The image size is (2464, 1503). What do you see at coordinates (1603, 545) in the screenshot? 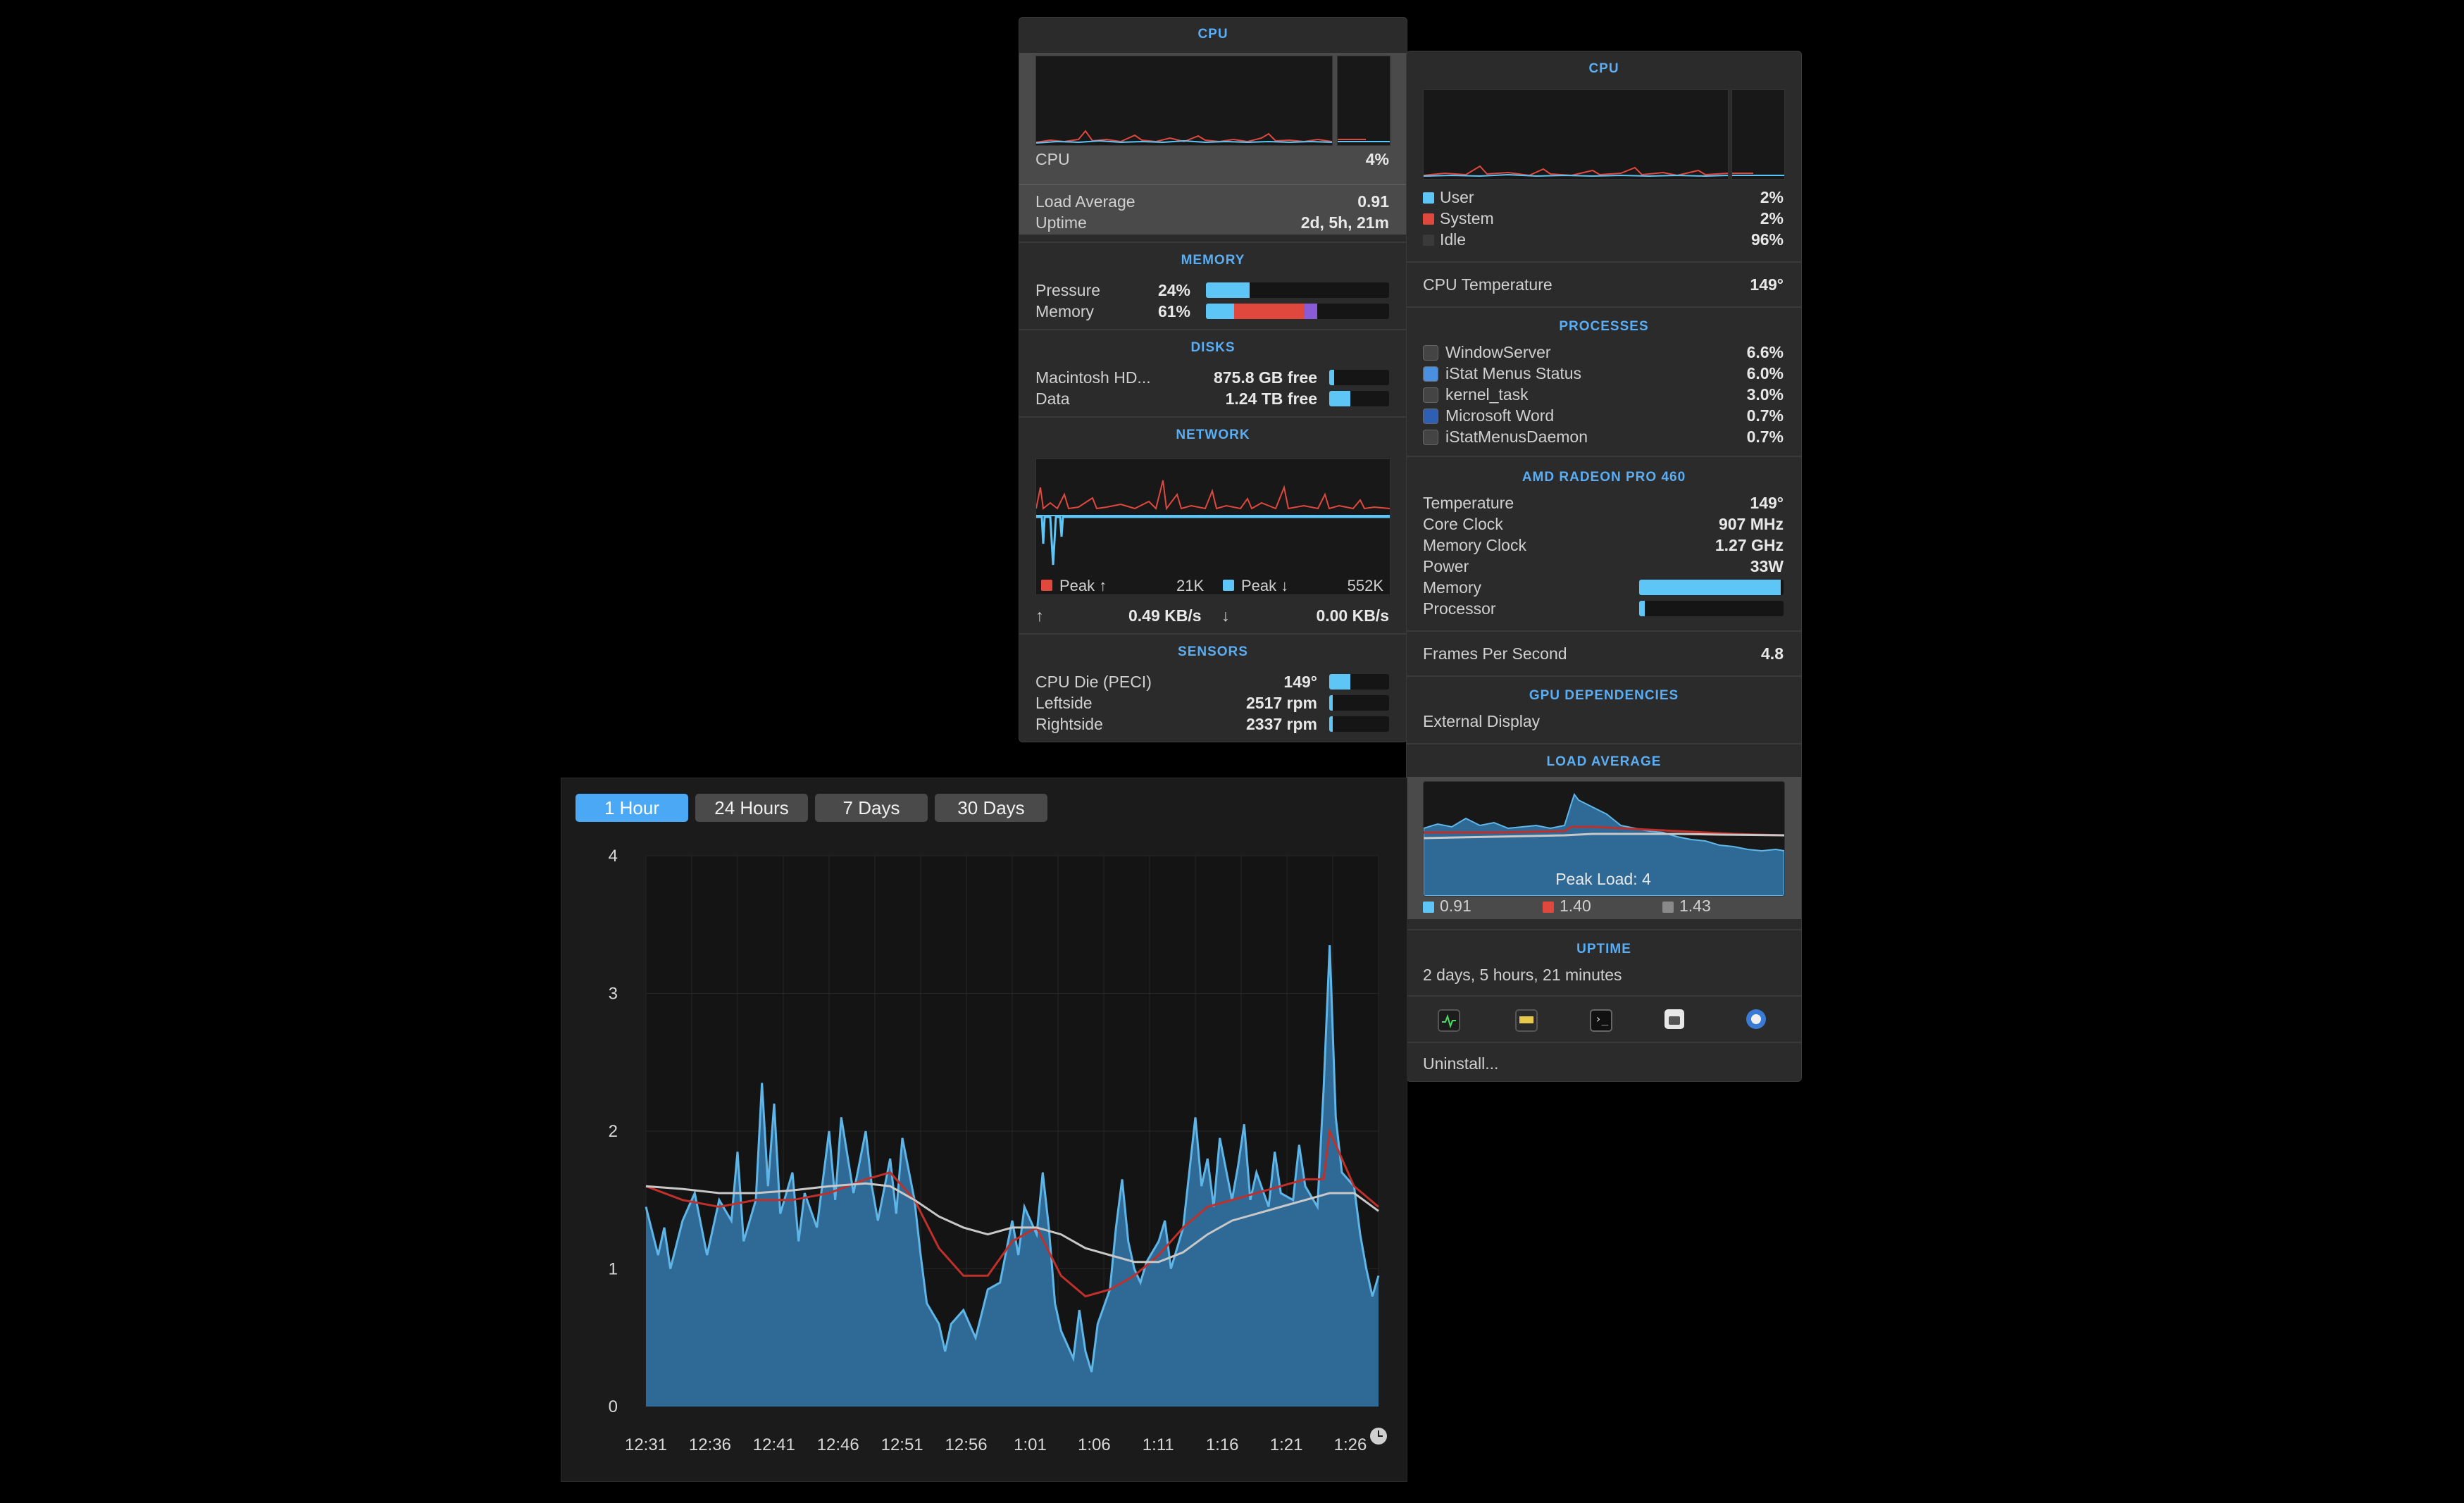
I see `memory-clock-row: Memory Clock 1.27 GHz` at bounding box center [1603, 545].